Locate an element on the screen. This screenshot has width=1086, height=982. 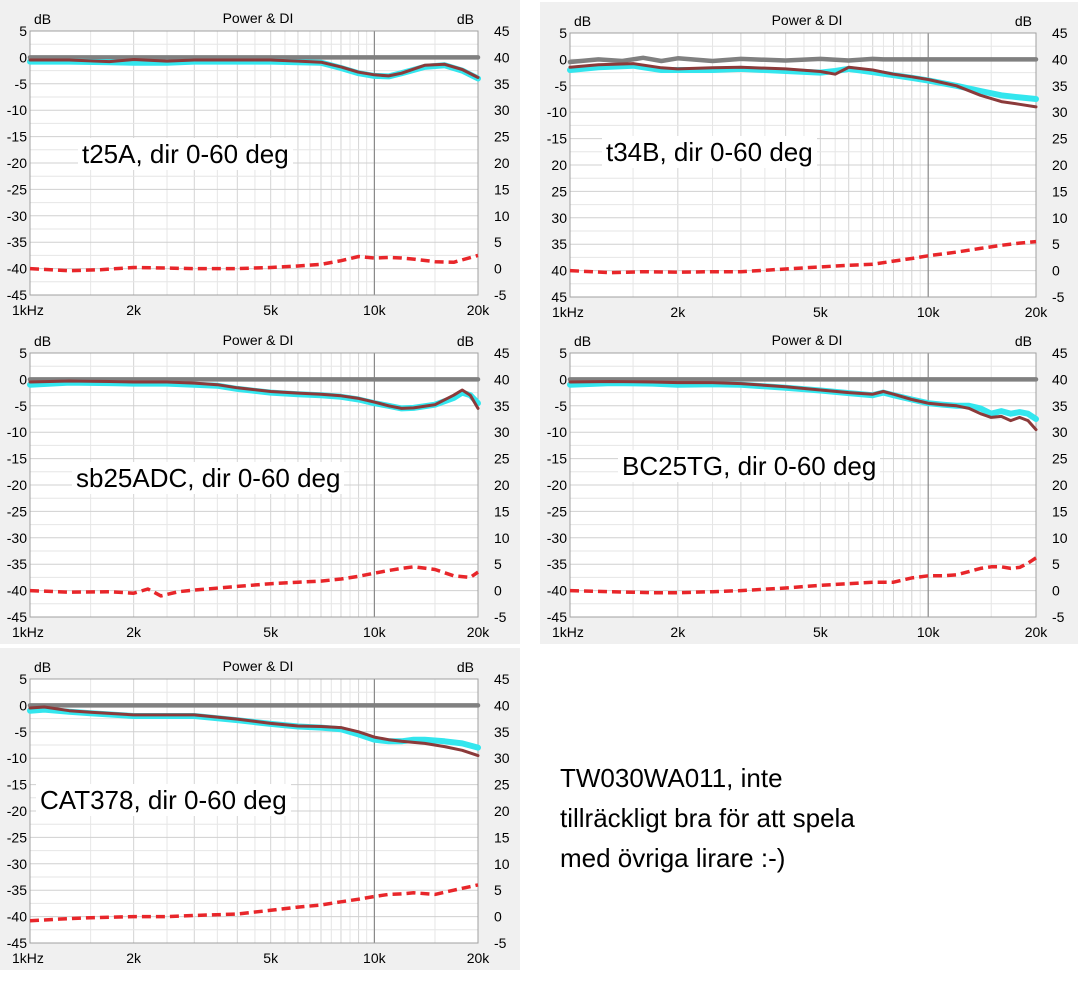
chart-annotation-bc25tg: BC25TG, dir 0-60 deg is located at coordinates (749, 466).